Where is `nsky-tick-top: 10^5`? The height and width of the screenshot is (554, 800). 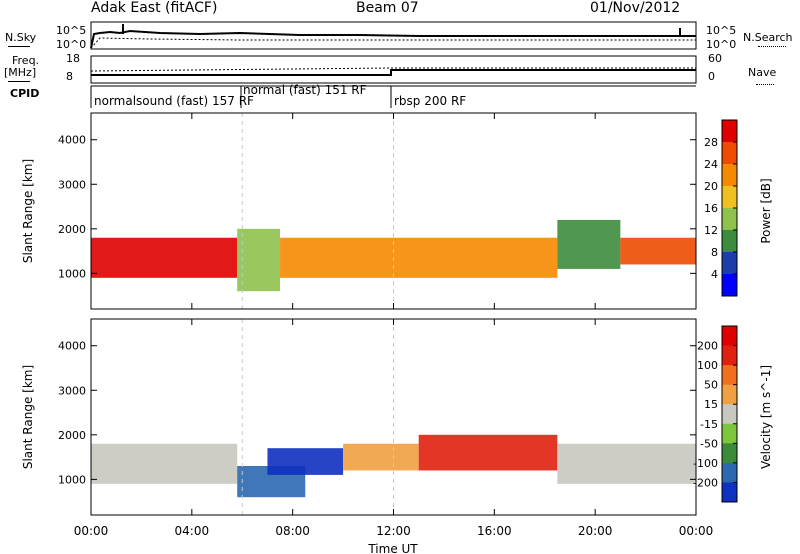
nsky-tick-top: 10^5 is located at coordinates (71, 30).